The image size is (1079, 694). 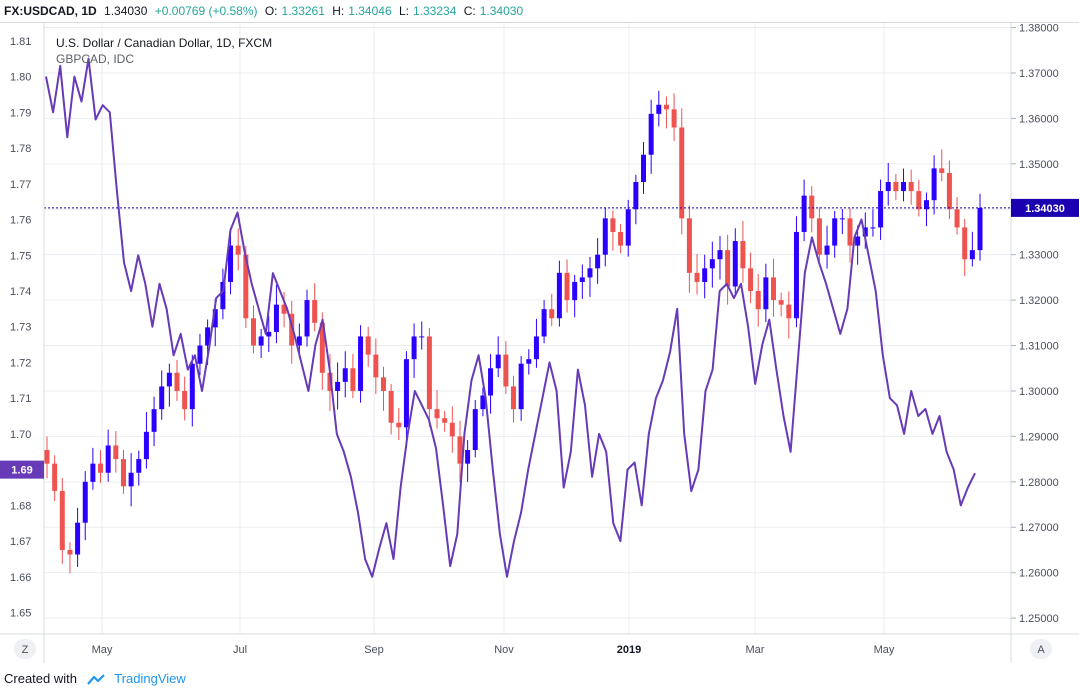 What do you see at coordinates (271, 11) in the screenshot?
I see `open-label: O:` at bounding box center [271, 11].